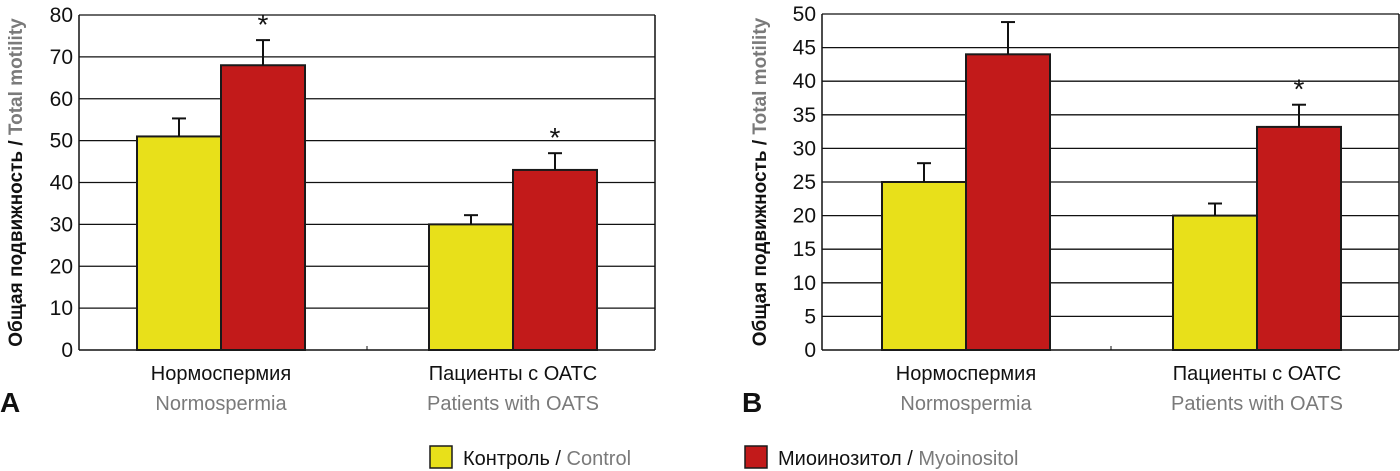 This screenshot has height=471, width=1400. Describe the element at coordinates (599, 459) in the screenshot. I see `legend-label-en: Control` at that location.